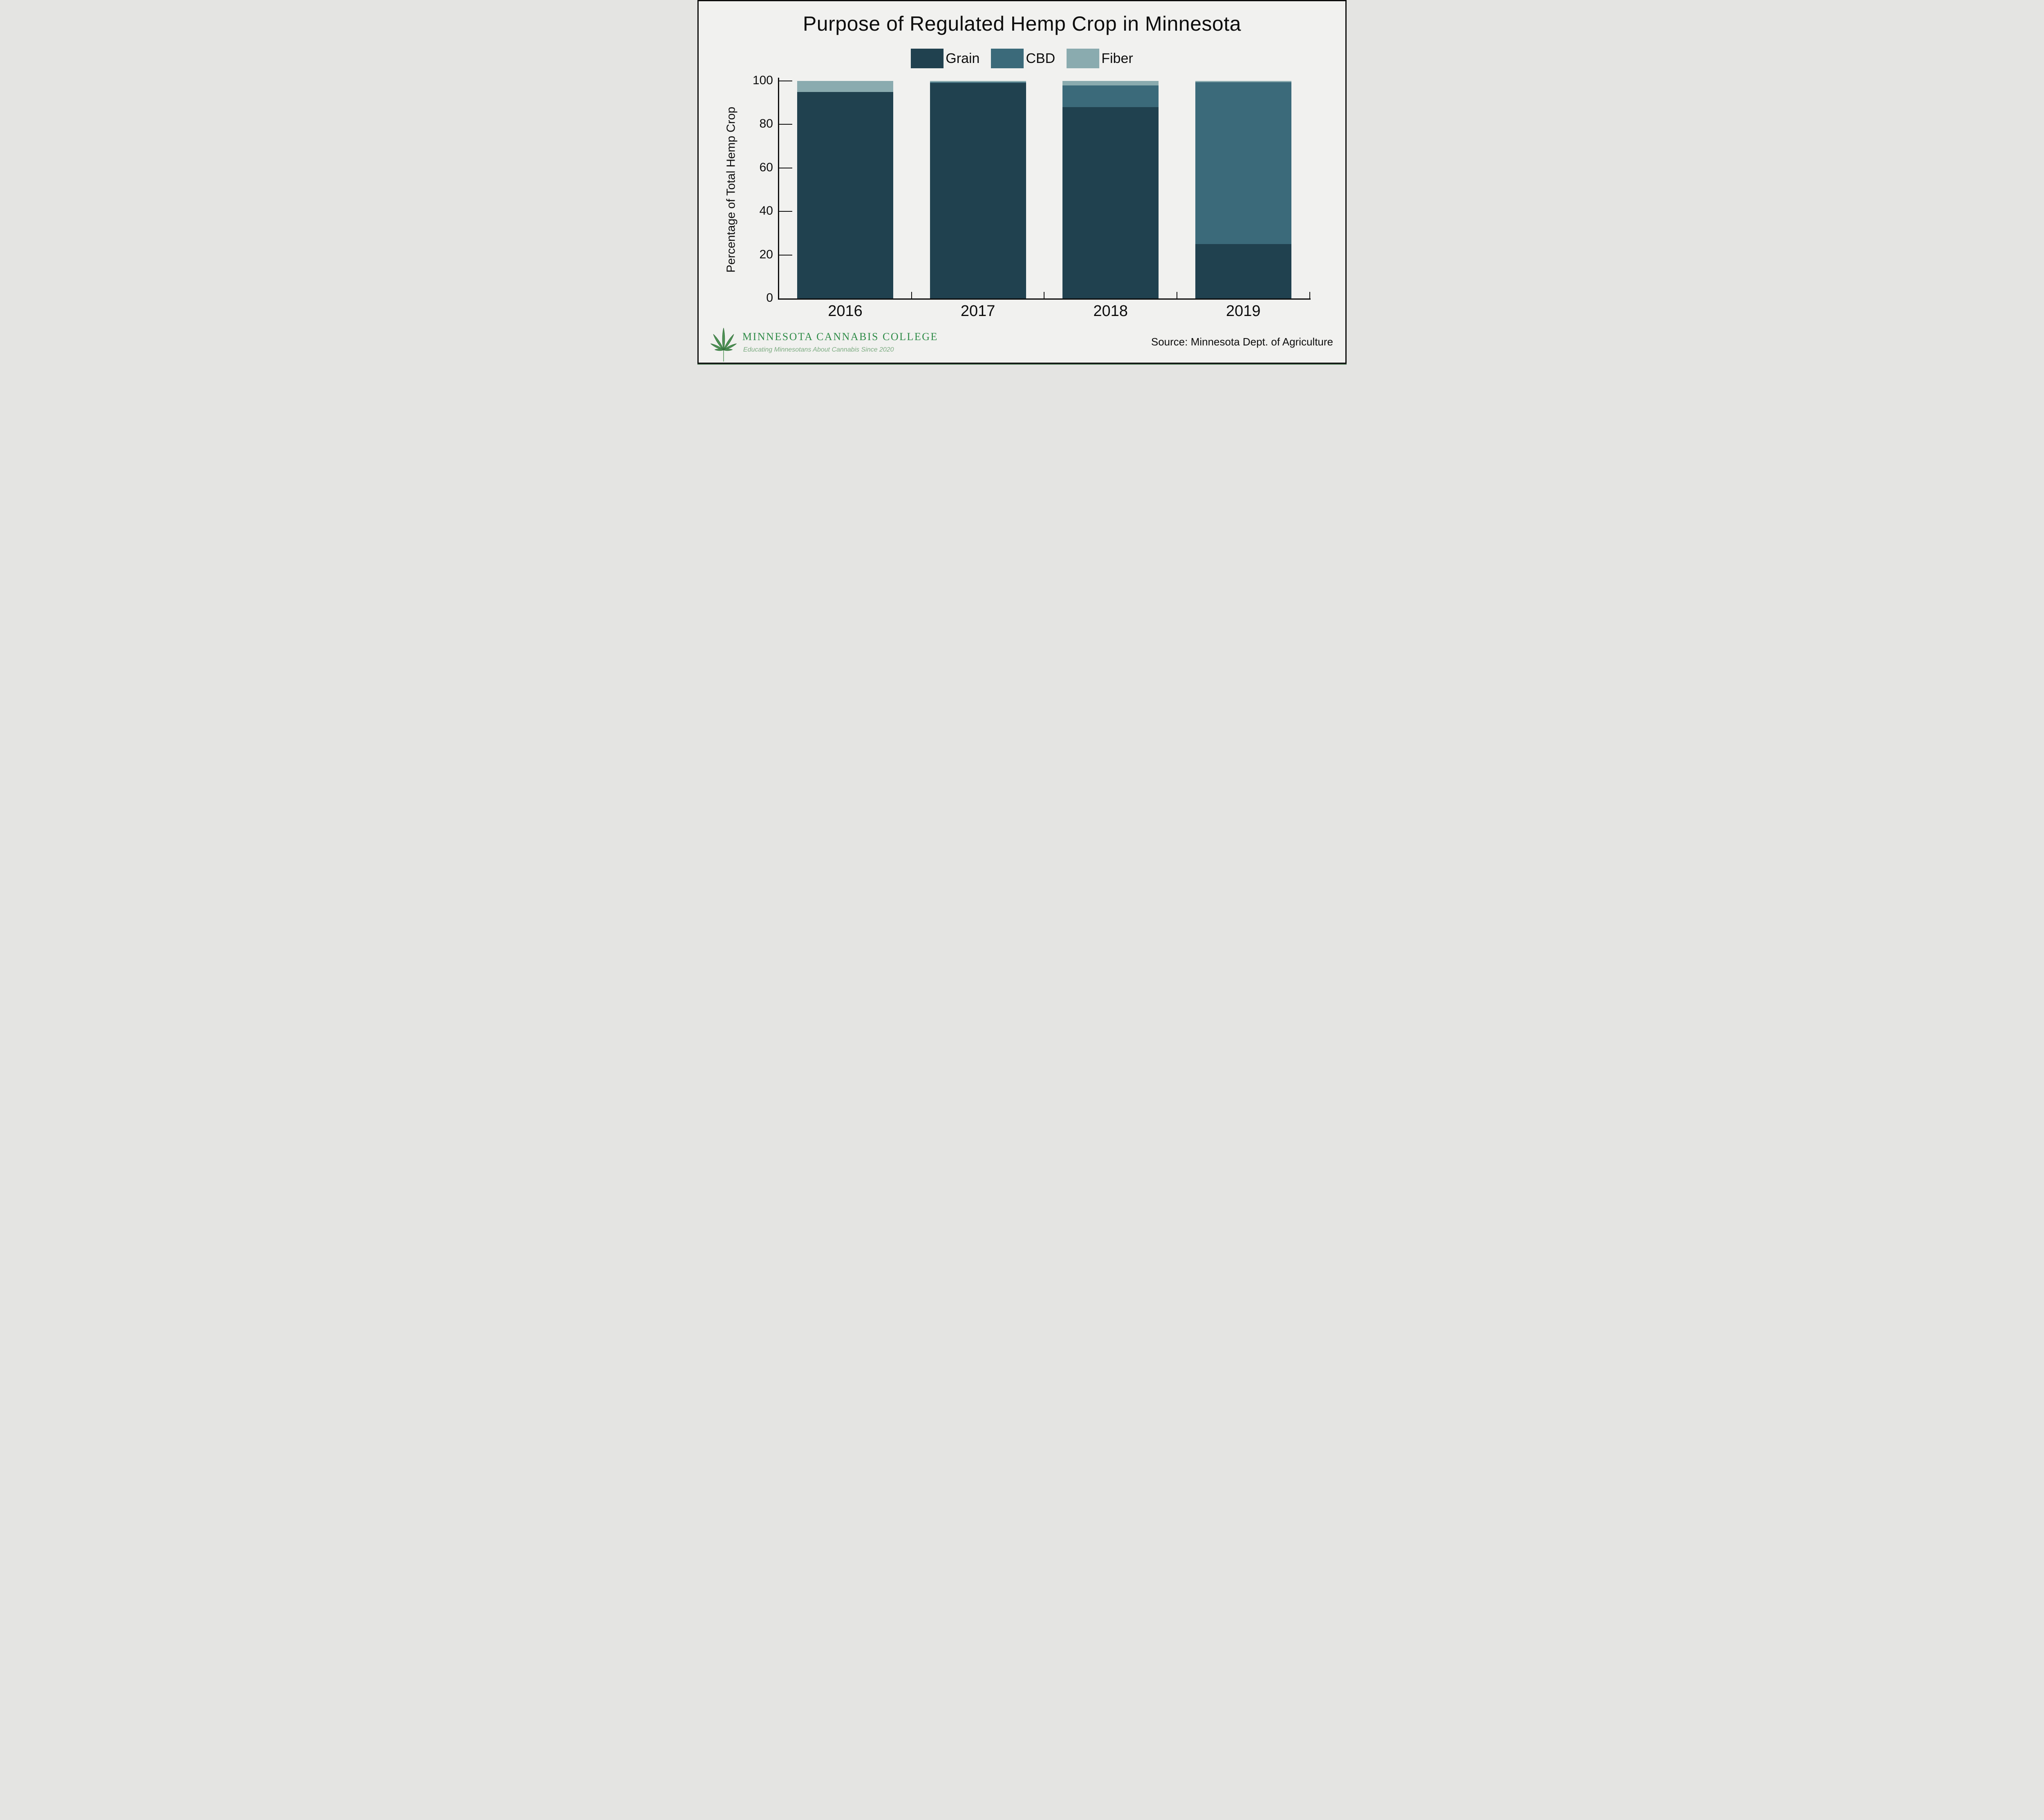 This screenshot has width=2044, height=1820. Describe the element at coordinates (1243, 271) in the screenshot. I see `bar-segment-2019-grain` at that location.